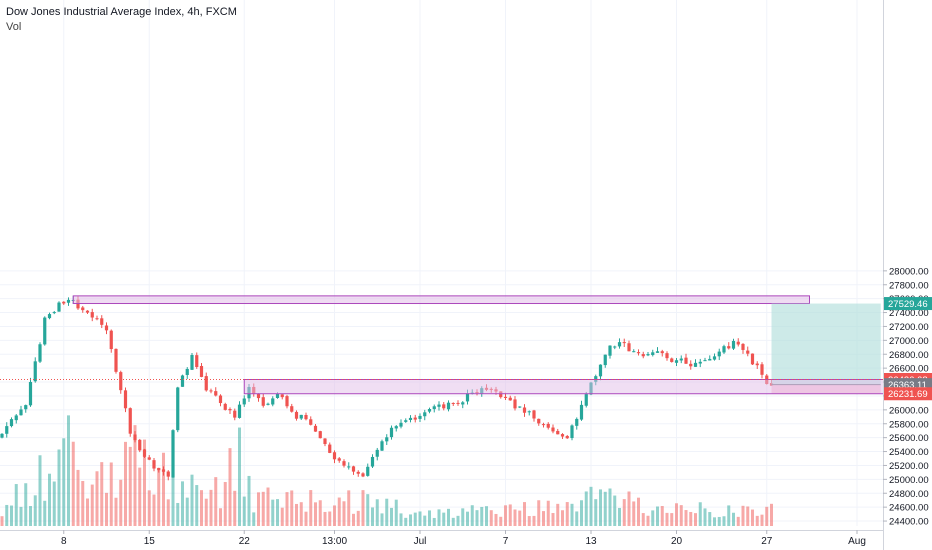 This screenshot has width=932, height=550. Describe the element at coordinates (587, 387) in the screenshot. I see `support-zone` at that location.